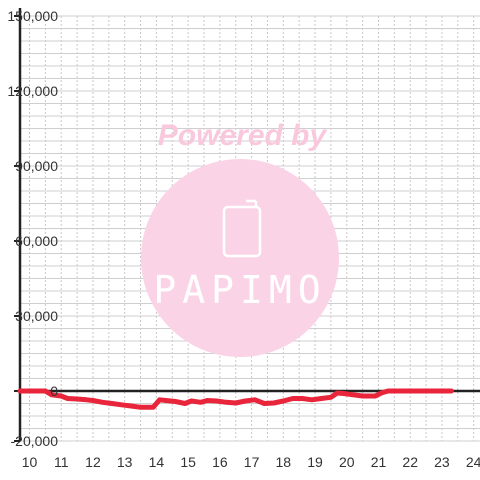  Describe the element at coordinates (32, 16) in the screenshot. I see `y-tick-label: 150,000` at that location.